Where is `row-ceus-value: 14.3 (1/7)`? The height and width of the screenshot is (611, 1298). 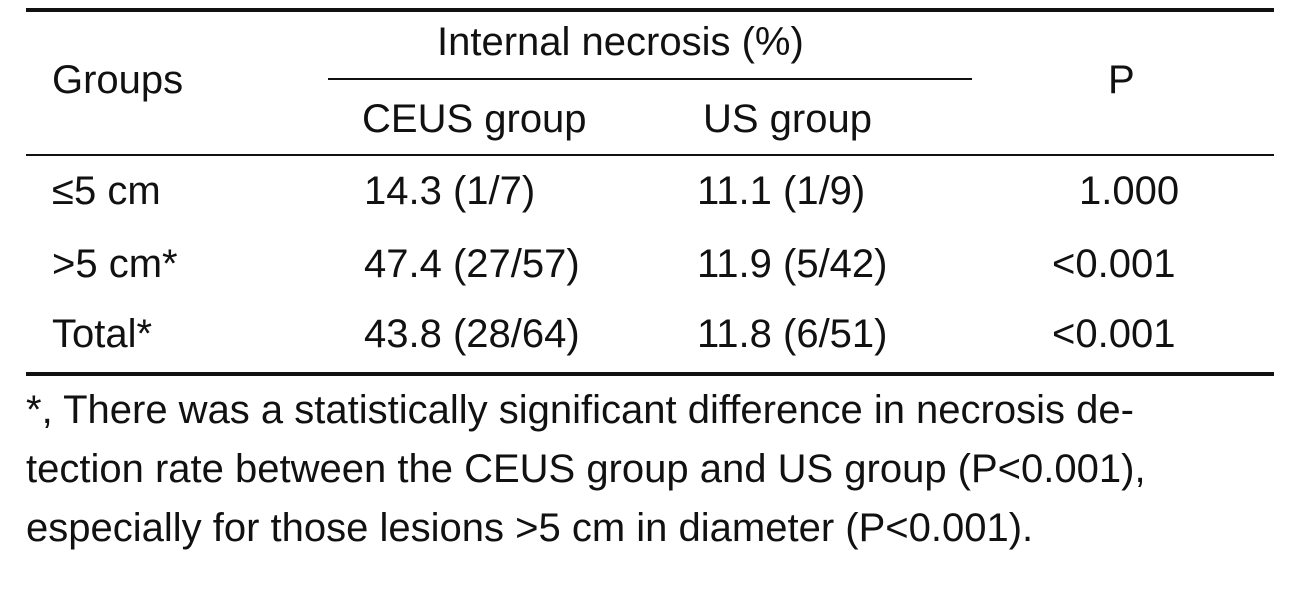 row-ceus-value: 14.3 (1/7) is located at coordinates (450, 191).